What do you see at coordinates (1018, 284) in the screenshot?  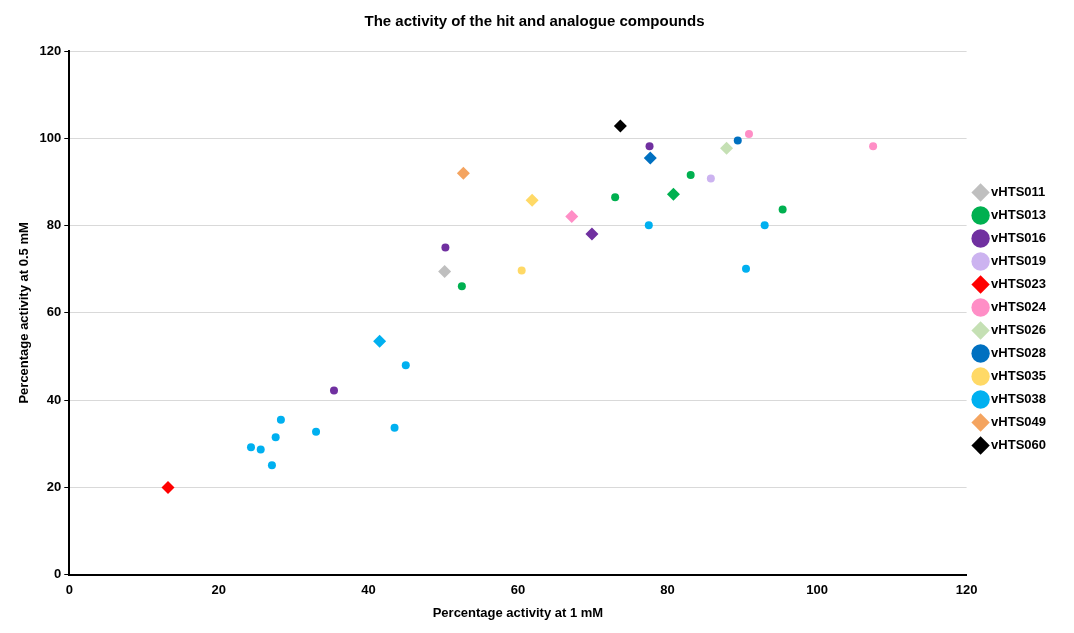 I see `legend-label: vHTS023` at bounding box center [1018, 284].